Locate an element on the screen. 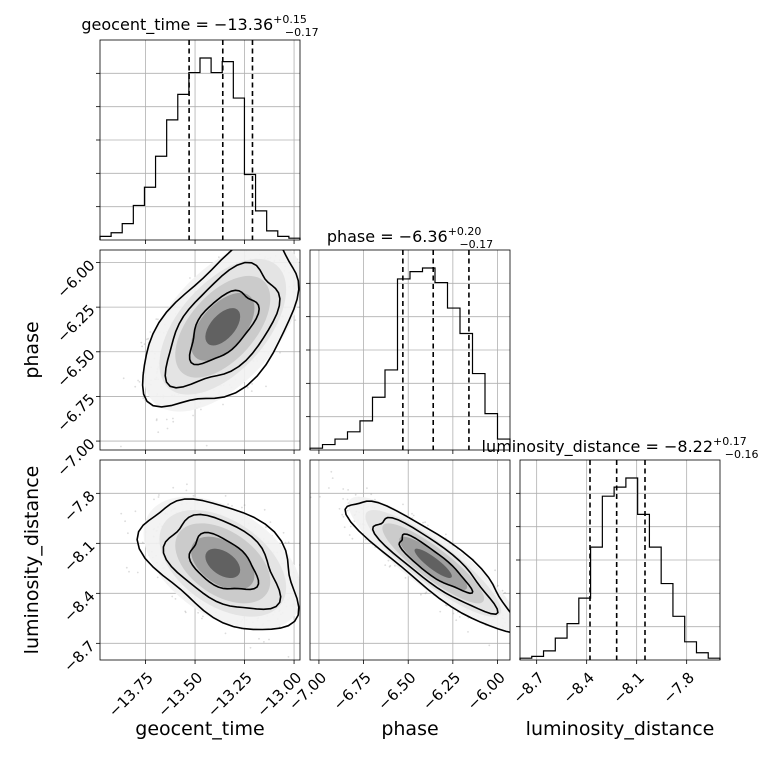 Image resolution: width=760 pixels, height=760 pixels. x-tick-label: −6.75 is located at coordinates (352, 691).